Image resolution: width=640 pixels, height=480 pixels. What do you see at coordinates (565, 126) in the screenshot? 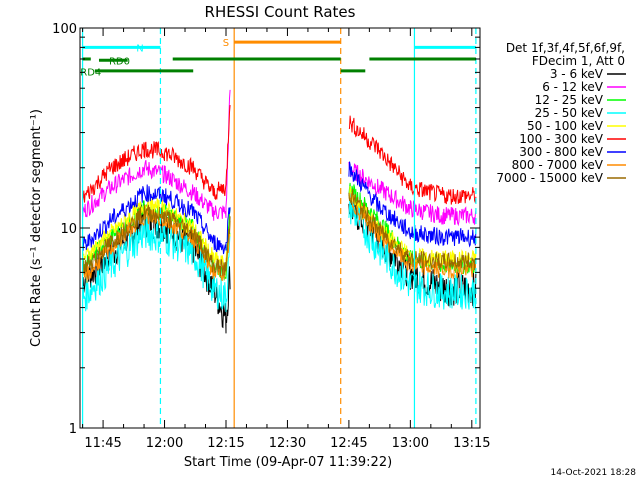
I see `legend-label: 50 - 100 keV` at bounding box center [565, 126].